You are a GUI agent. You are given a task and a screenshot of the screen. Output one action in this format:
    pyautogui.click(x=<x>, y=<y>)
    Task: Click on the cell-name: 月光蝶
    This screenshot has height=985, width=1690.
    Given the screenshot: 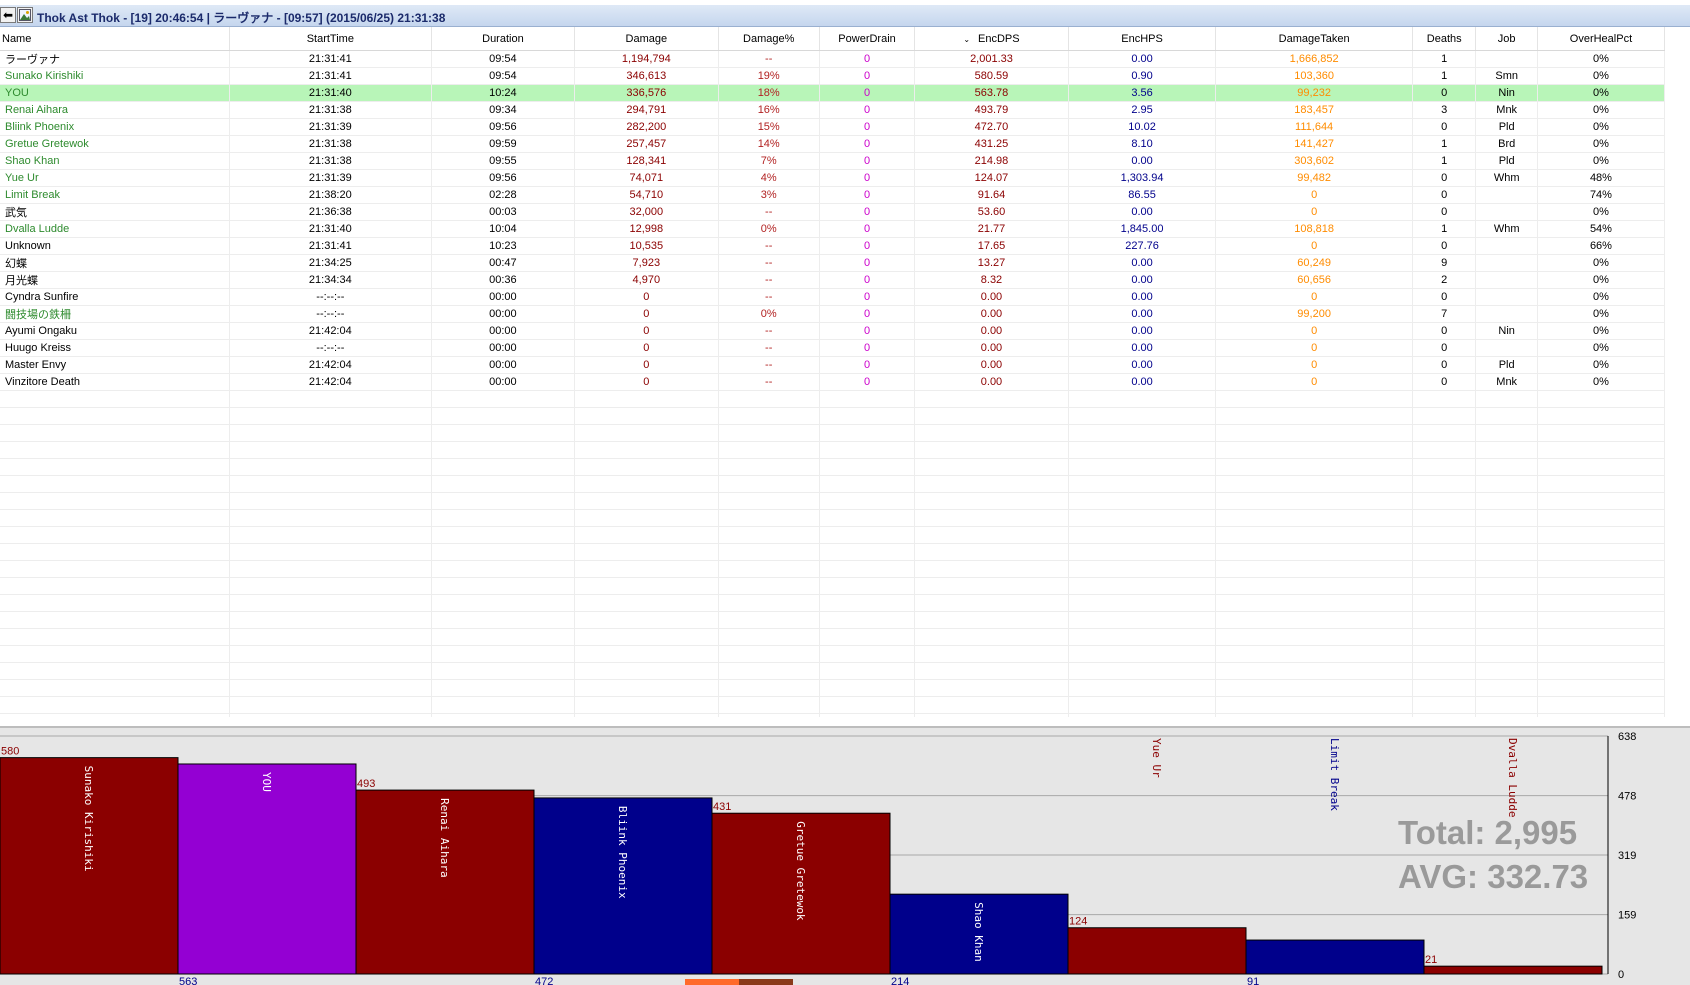 What is the action you would take?
    pyautogui.click(x=115, y=280)
    